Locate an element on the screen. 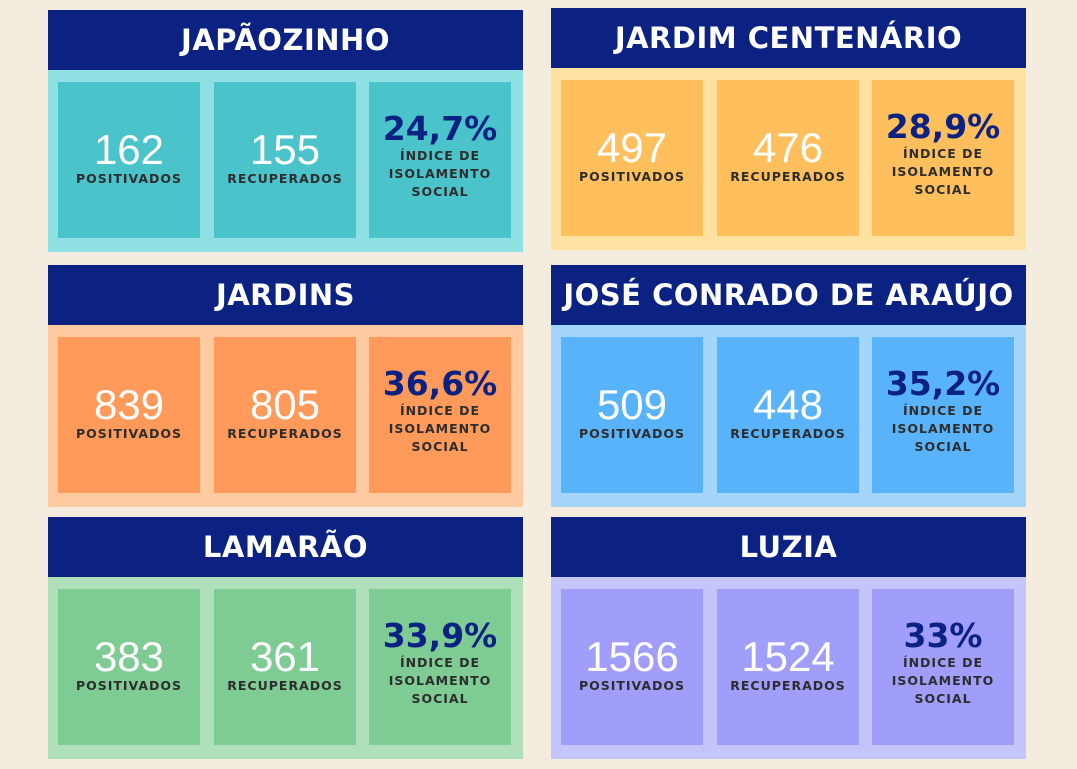  recuperados-box: 361 RECUPERADOS is located at coordinates (285, 667).